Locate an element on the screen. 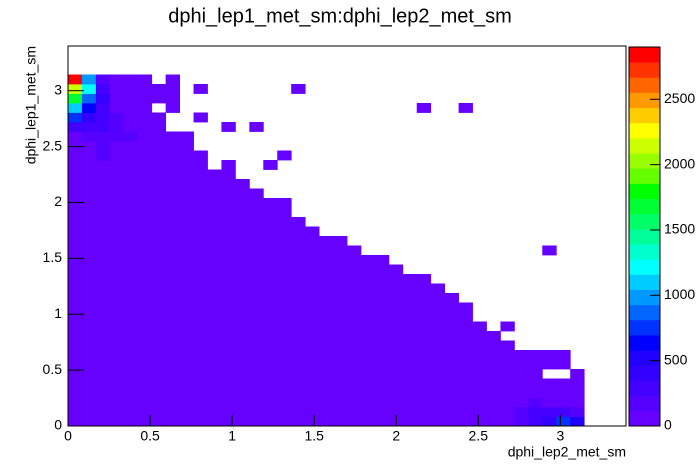 The height and width of the screenshot is (474, 696). y-tick-label: 2.5 is located at coordinates (53, 145).